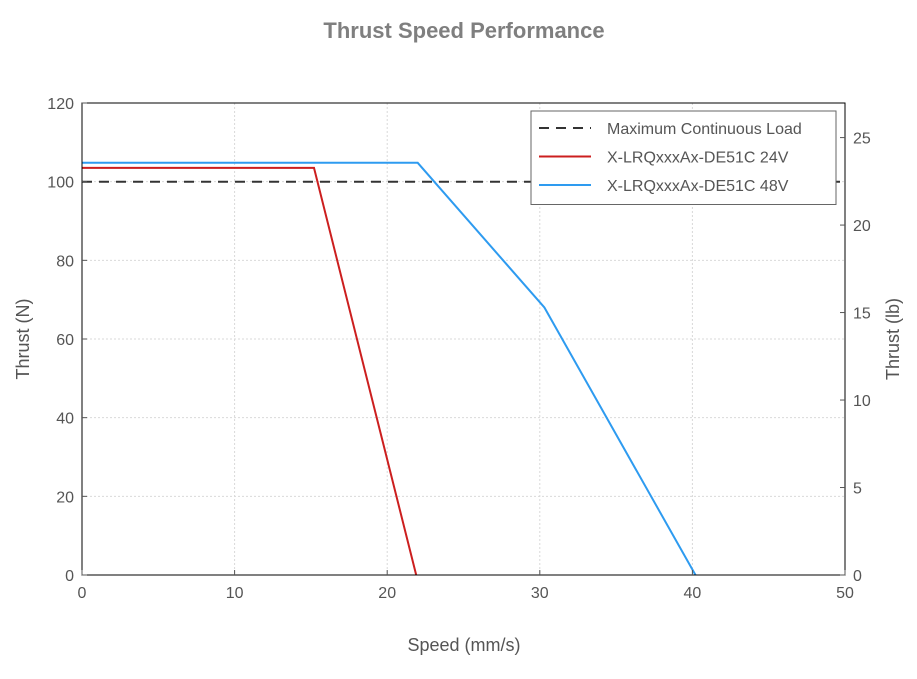  Describe the element at coordinates (65, 261) in the screenshot. I see `y-tick-label: 80` at that location.